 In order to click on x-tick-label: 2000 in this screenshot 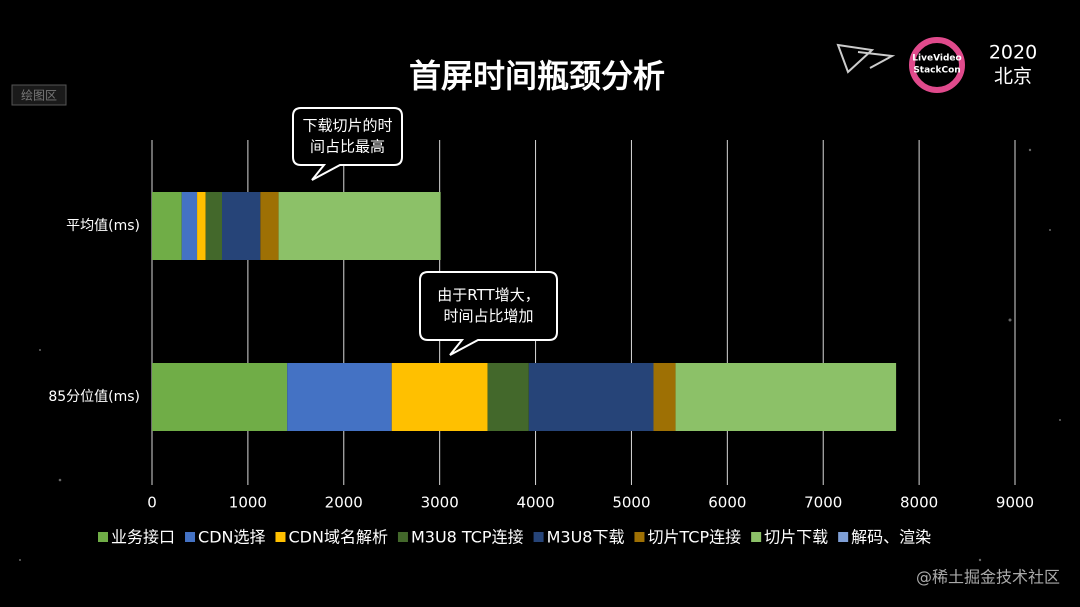, I will do `click(344, 503)`.